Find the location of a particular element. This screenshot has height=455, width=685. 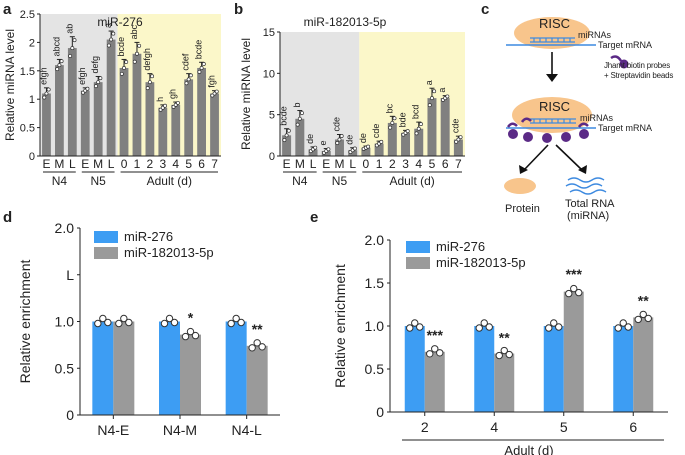

y-tick-label: 2.0 is located at coordinates (65, 228).